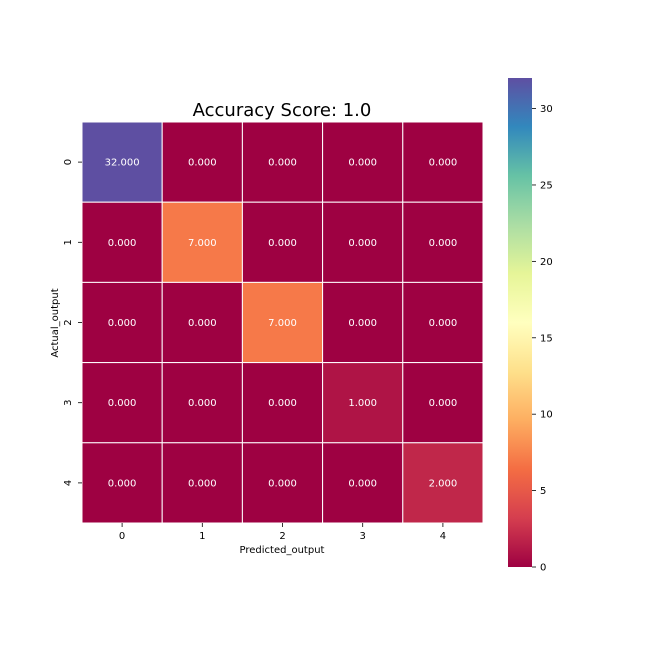 This screenshot has height=648, width=648. Describe the element at coordinates (363, 536) in the screenshot. I see `x-tick-label: 3` at that location.